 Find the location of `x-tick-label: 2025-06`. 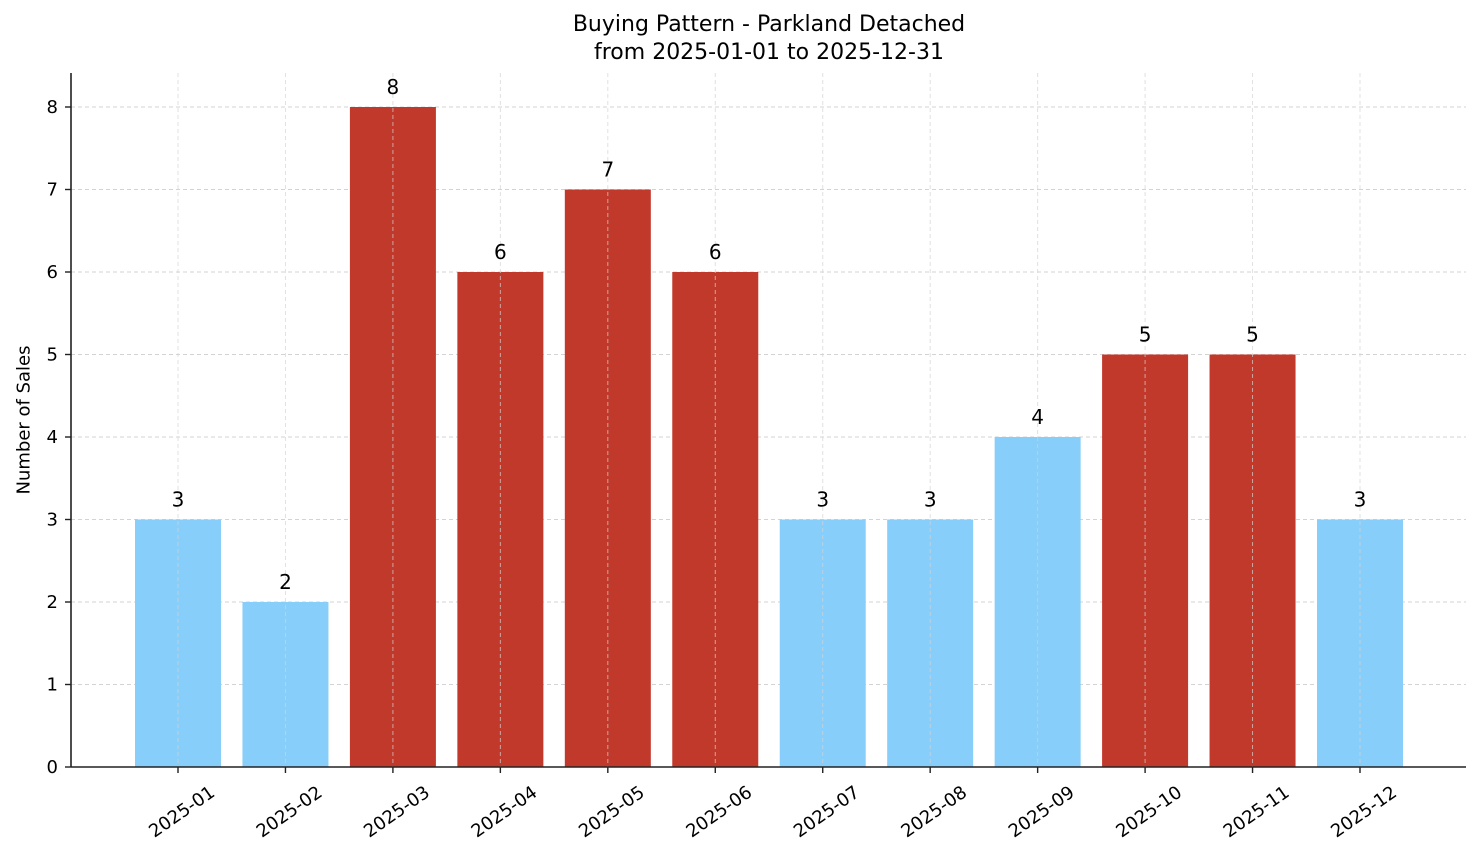

x-tick-label: 2025-06 is located at coordinates (719, 812).